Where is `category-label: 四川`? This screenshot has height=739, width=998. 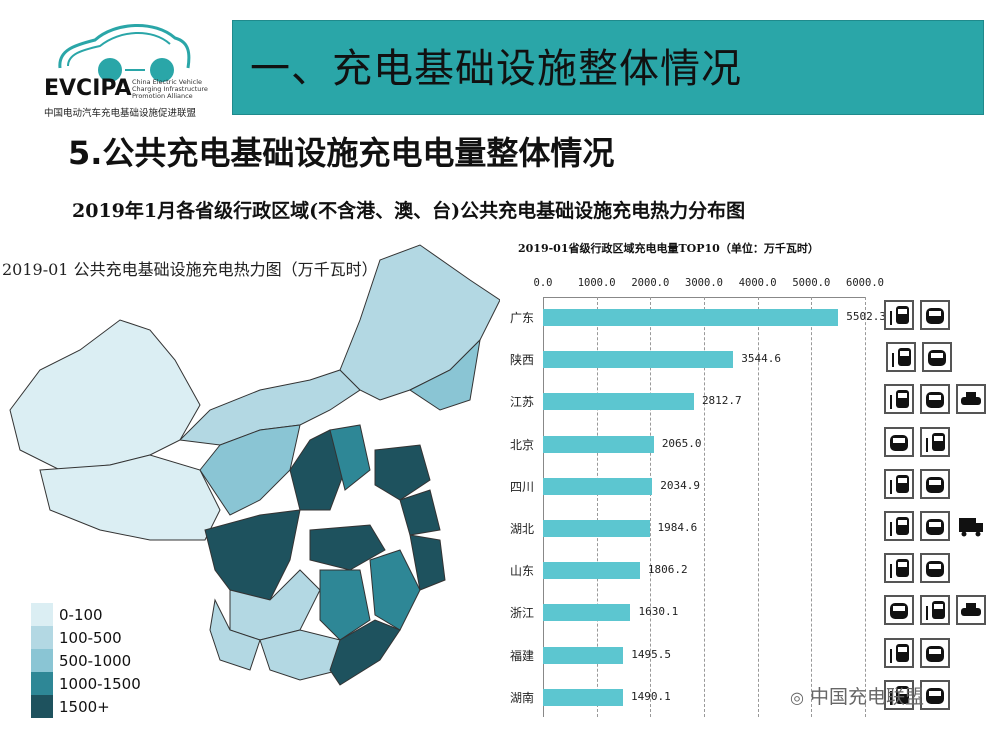
category-label: 四川 is located at coordinates (522, 486).